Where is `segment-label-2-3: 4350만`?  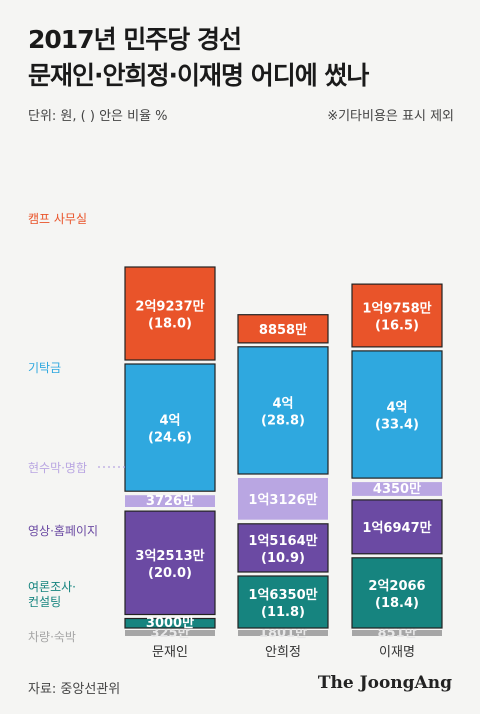 segment-label-2-3: 4350만 is located at coordinates (397, 489).